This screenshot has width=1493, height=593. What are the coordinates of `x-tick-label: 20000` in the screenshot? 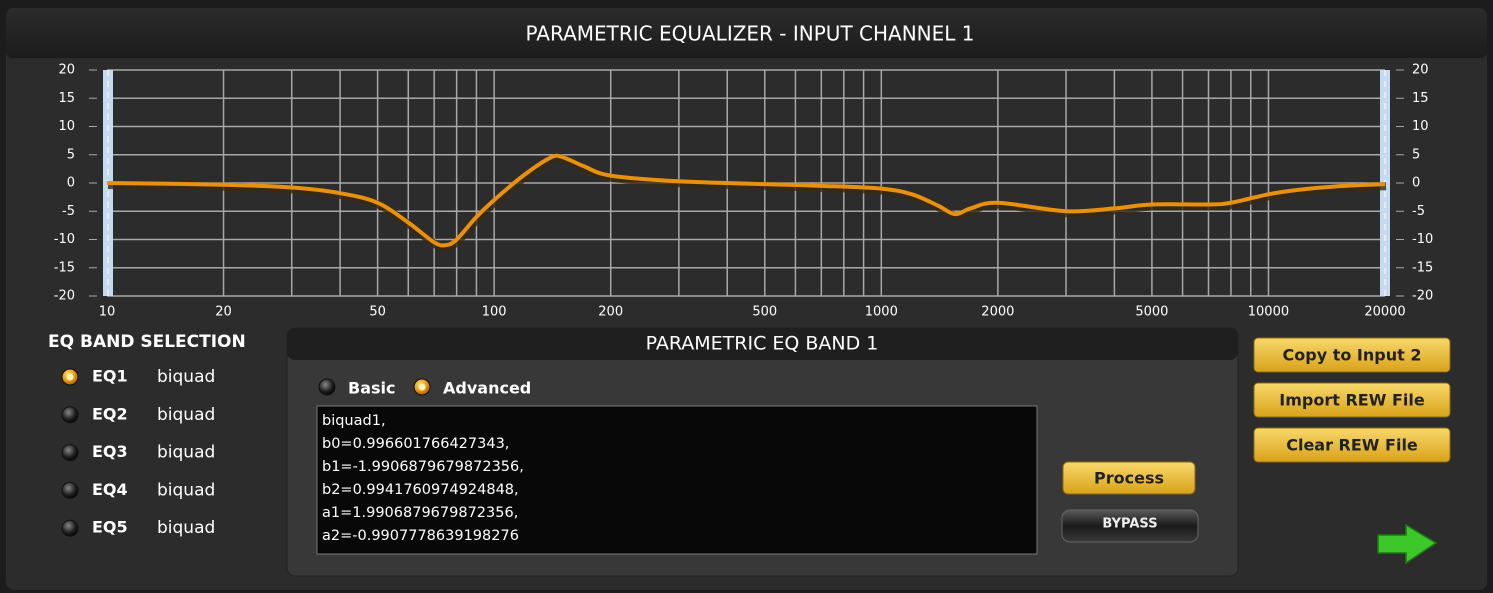 It's located at (1384, 312).